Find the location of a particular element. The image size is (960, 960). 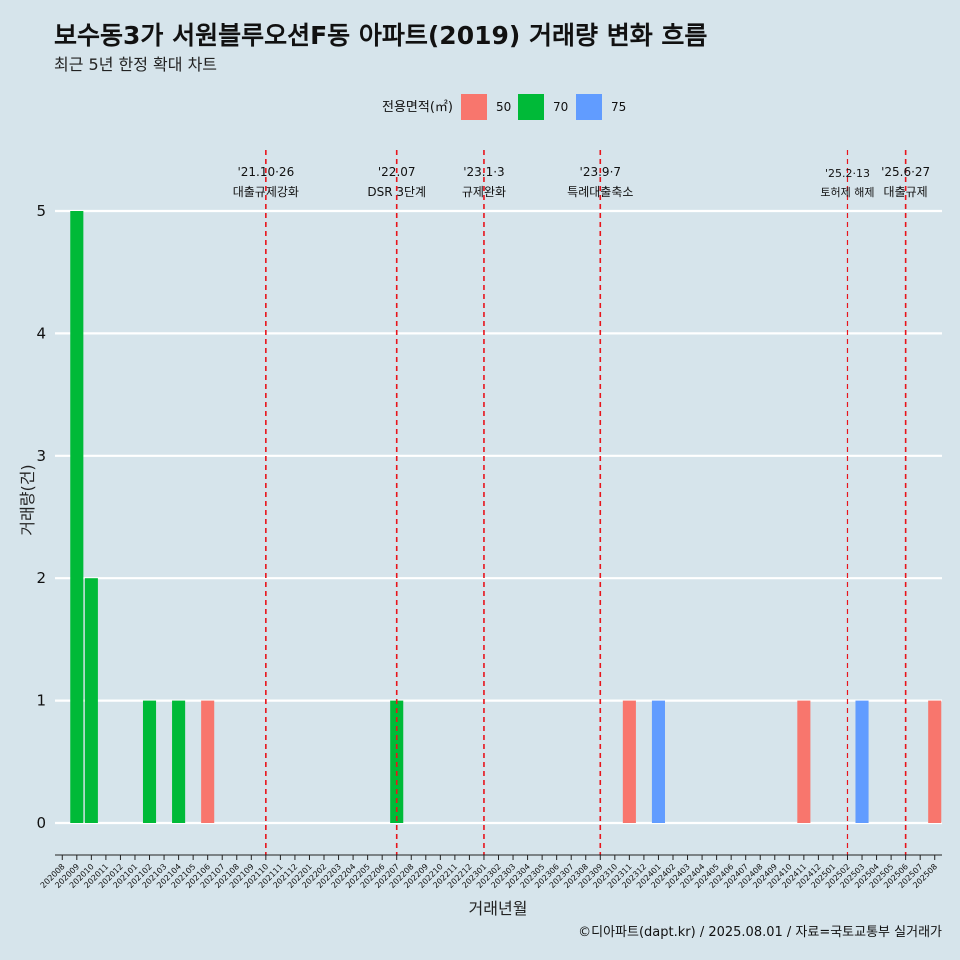

y-tick-label: 1 is located at coordinates (41, 701).